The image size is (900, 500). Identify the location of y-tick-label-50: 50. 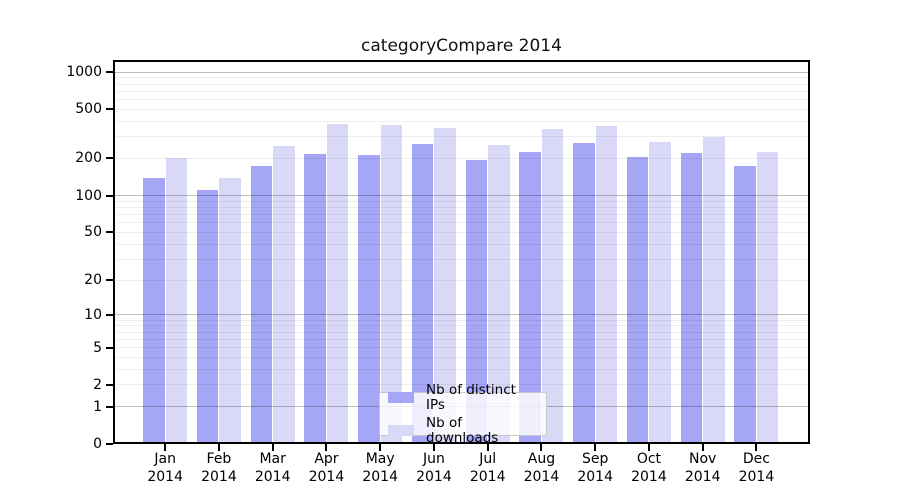
(93, 232).